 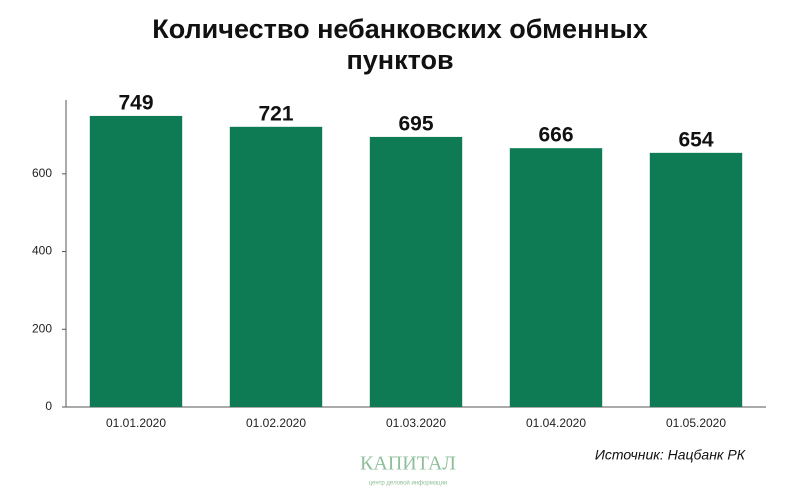 What do you see at coordinates (48, 406) in the screenshot?
I see `y-tick-label: 0` at bounding box center [48, 406].